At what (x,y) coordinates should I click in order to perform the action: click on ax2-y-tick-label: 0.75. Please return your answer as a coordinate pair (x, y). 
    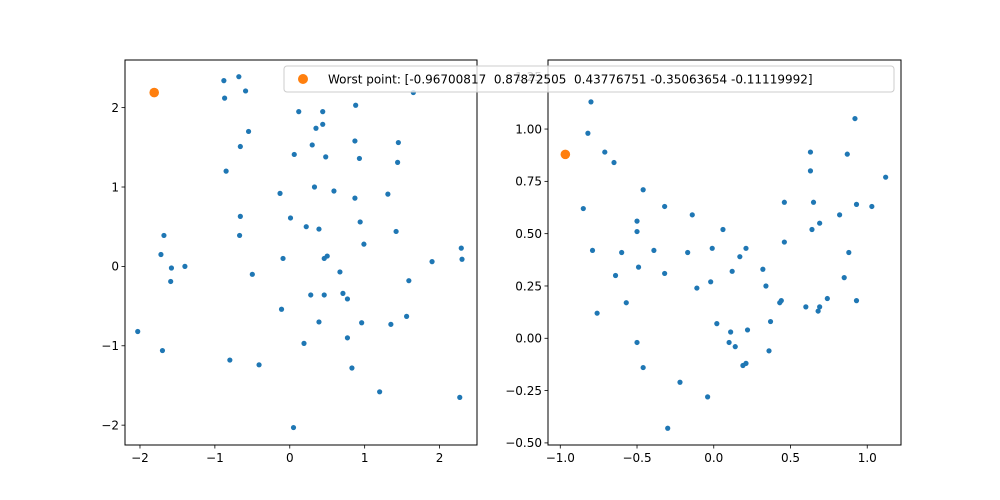
    Looking at the image, I should click on (528, 182).